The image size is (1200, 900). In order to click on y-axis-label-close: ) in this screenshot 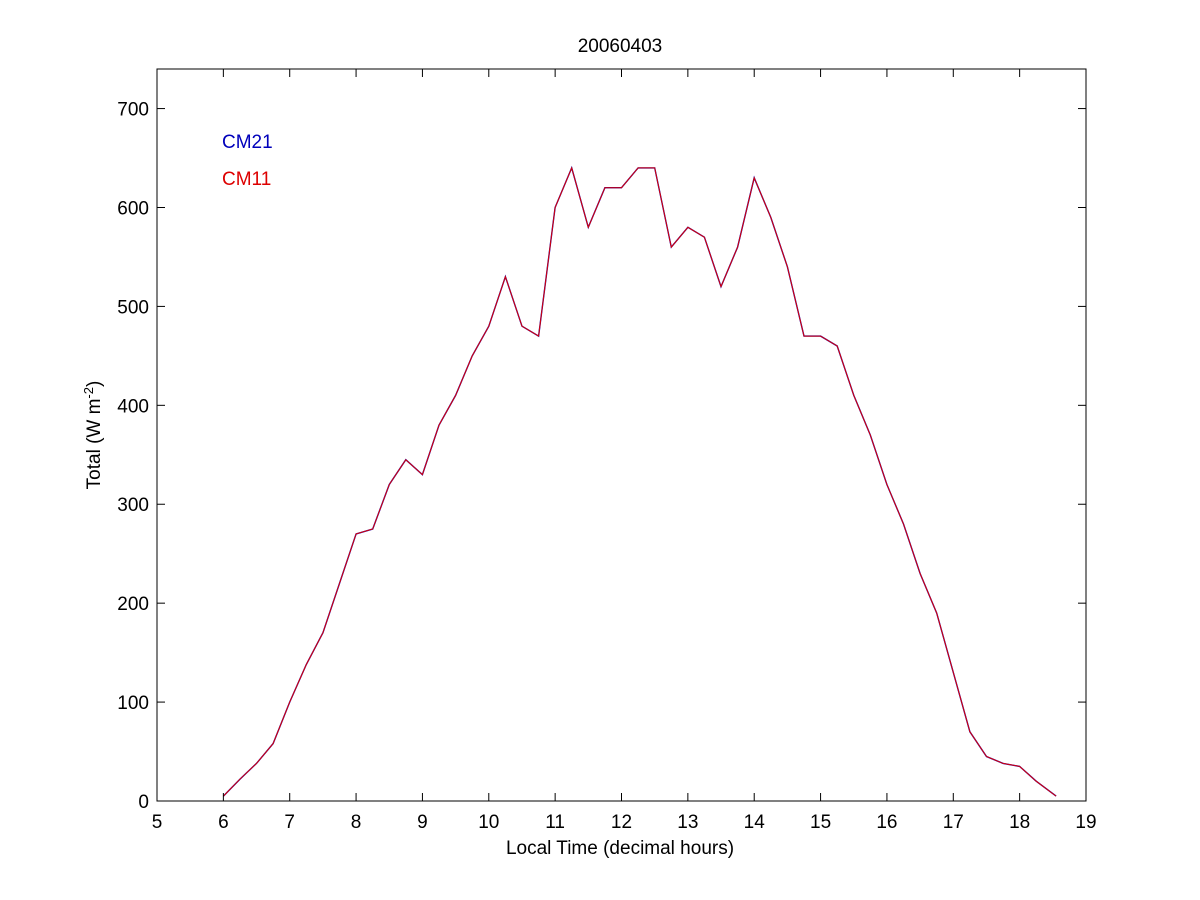, I will do `click(94, 384)`.